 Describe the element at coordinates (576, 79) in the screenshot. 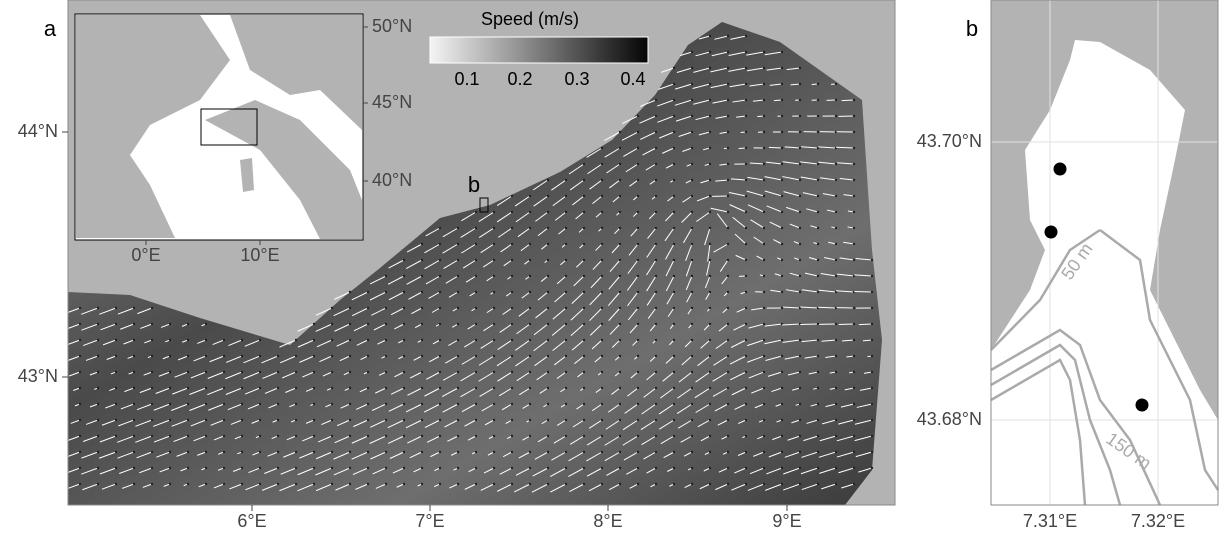

I see `colorbar-tick-label: 0.3` at that location.